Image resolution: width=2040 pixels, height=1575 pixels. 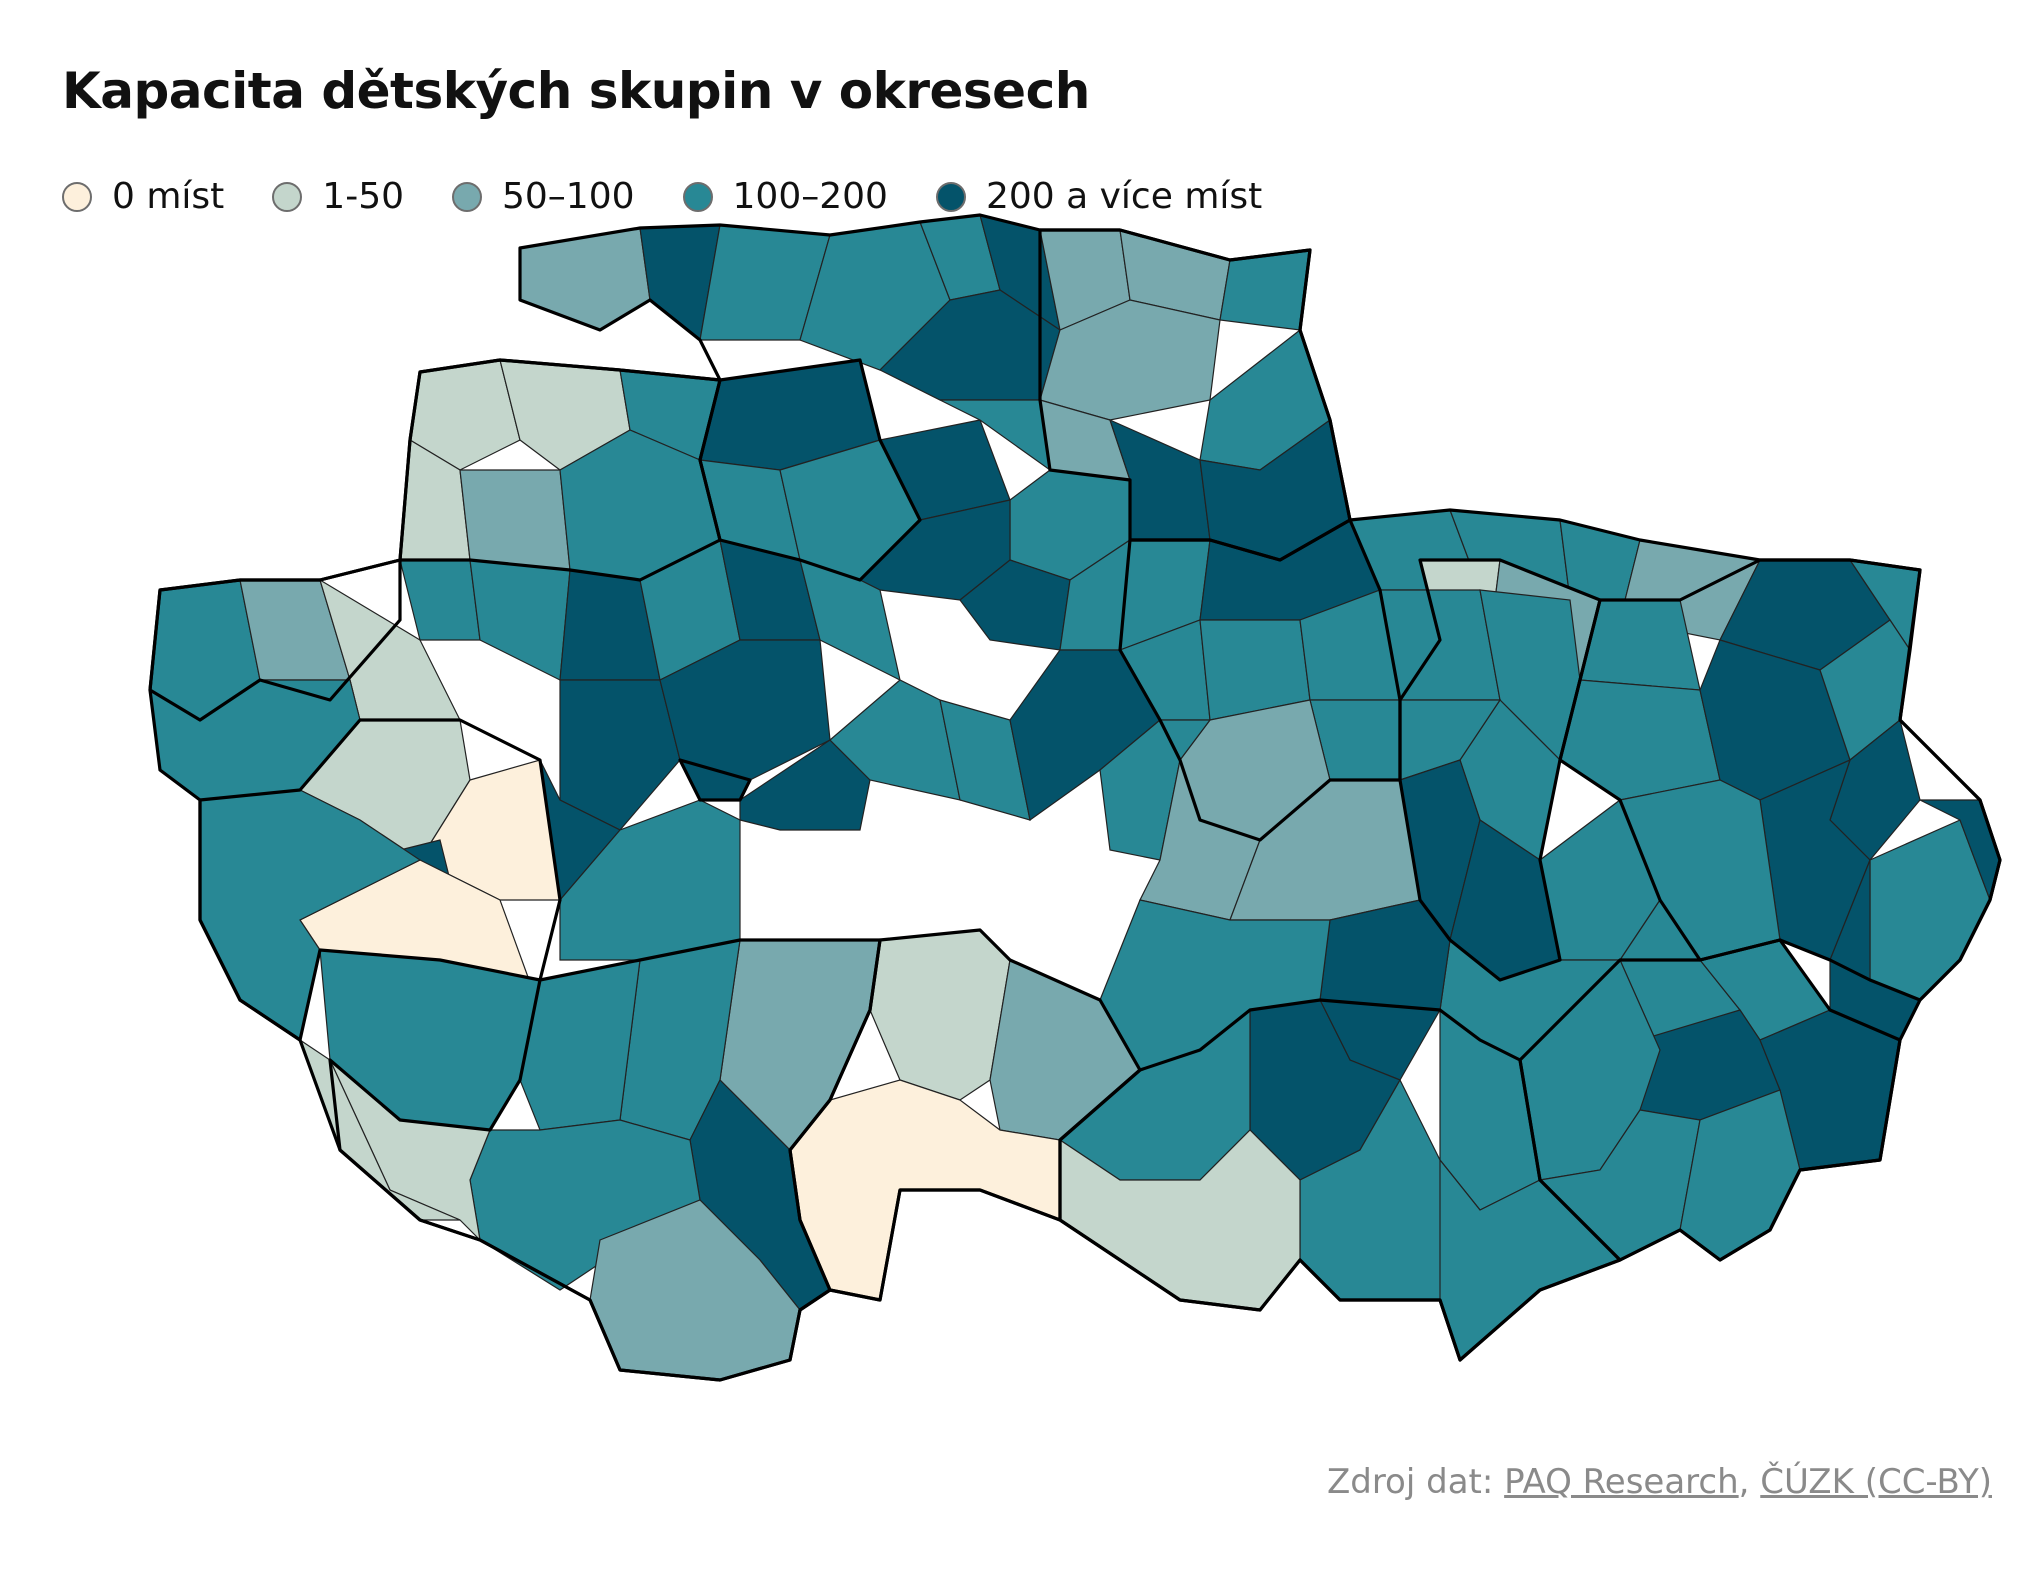 What do you see at coordinates (1876, 1482) in the screenshot?
I see `source-link-cuzk: ČÚZK (CC-BY)` at bounding box center [1876, 1482].